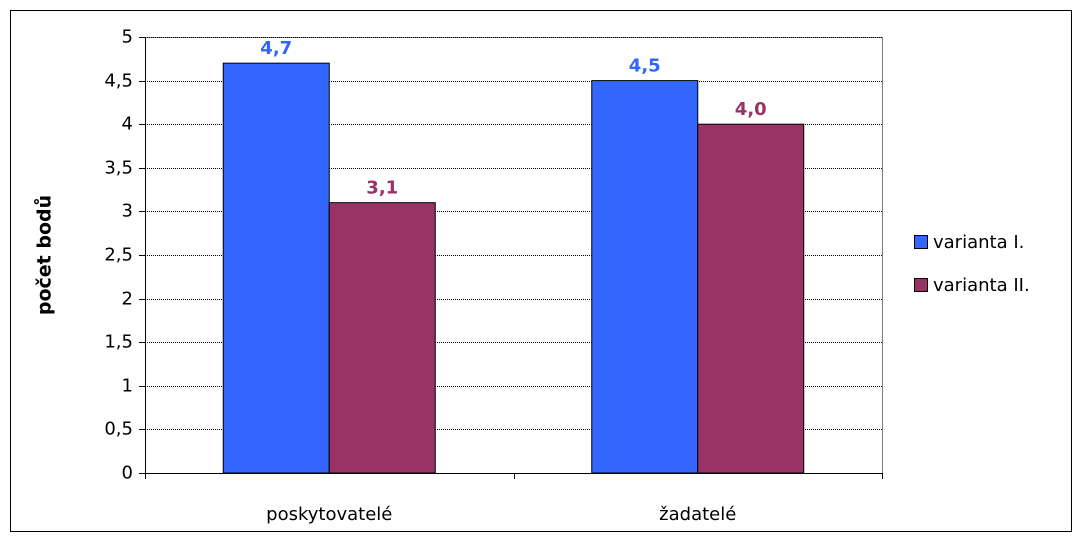 The image size is (1082, 542). I want to click on y-tick-label: 0,5, so click(118, 429).